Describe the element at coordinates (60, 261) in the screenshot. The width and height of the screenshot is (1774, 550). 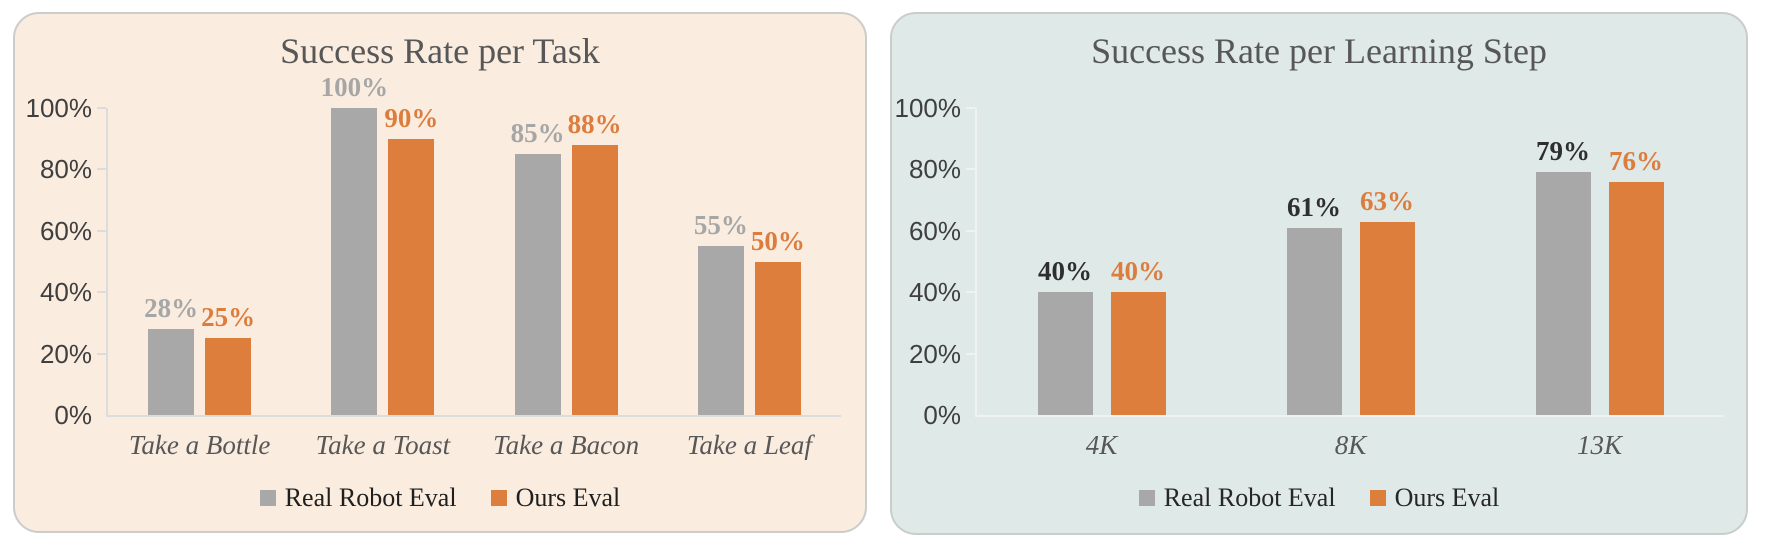
I see `task-chart-y-axis: 0% 20% 40% 60% 80% 100%` at that location.